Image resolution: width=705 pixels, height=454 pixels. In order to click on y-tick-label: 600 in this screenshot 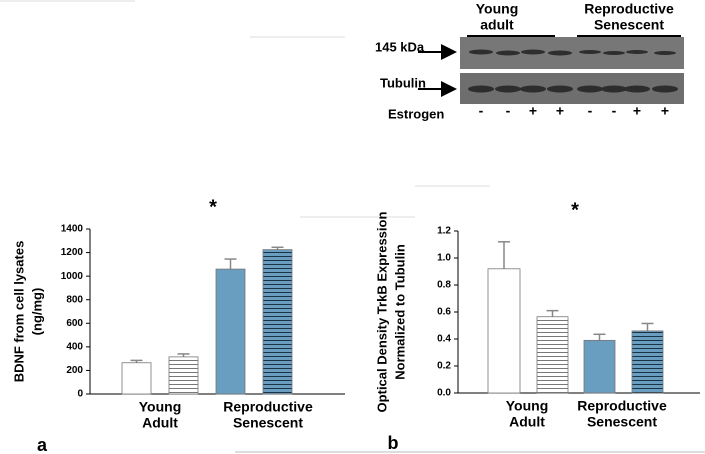, I will do `click(74, 323)`.